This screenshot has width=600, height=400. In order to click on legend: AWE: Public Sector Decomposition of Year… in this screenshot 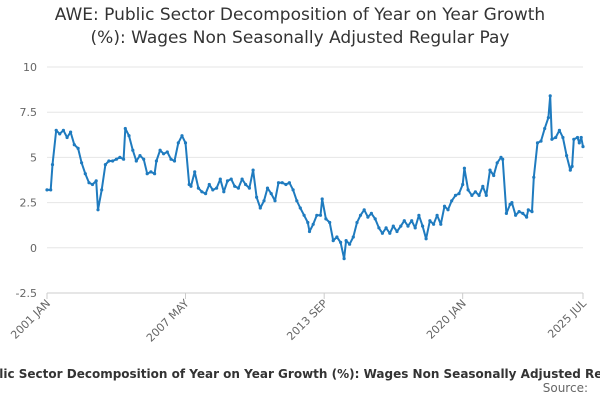, I will do `click(300, 375)`.